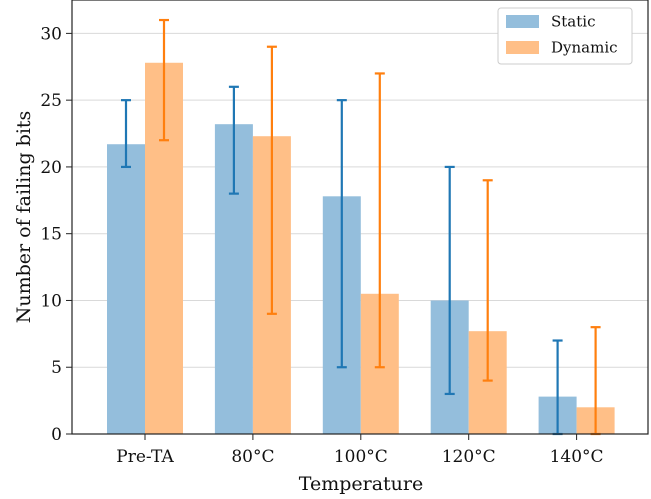 The width and height of the screenshot is (651, 499). Describe the element at coordinates (145, 457) in the screenshot. I see `x-tick-label: Pre-TA` at that location.